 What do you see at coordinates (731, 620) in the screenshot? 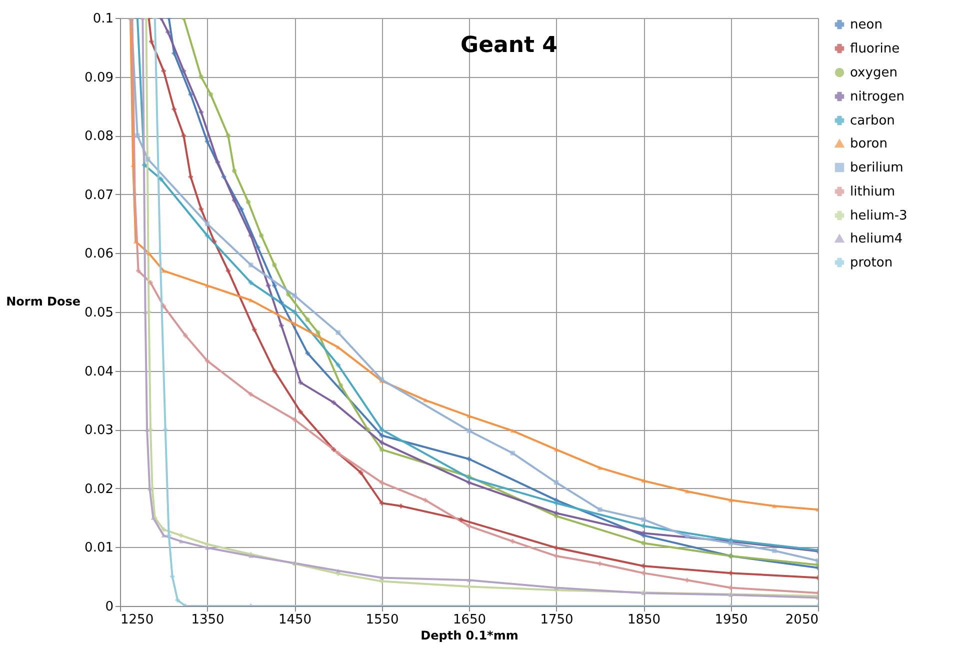
I see `x-tick-label: 1950` at bounding box center [731, 620].